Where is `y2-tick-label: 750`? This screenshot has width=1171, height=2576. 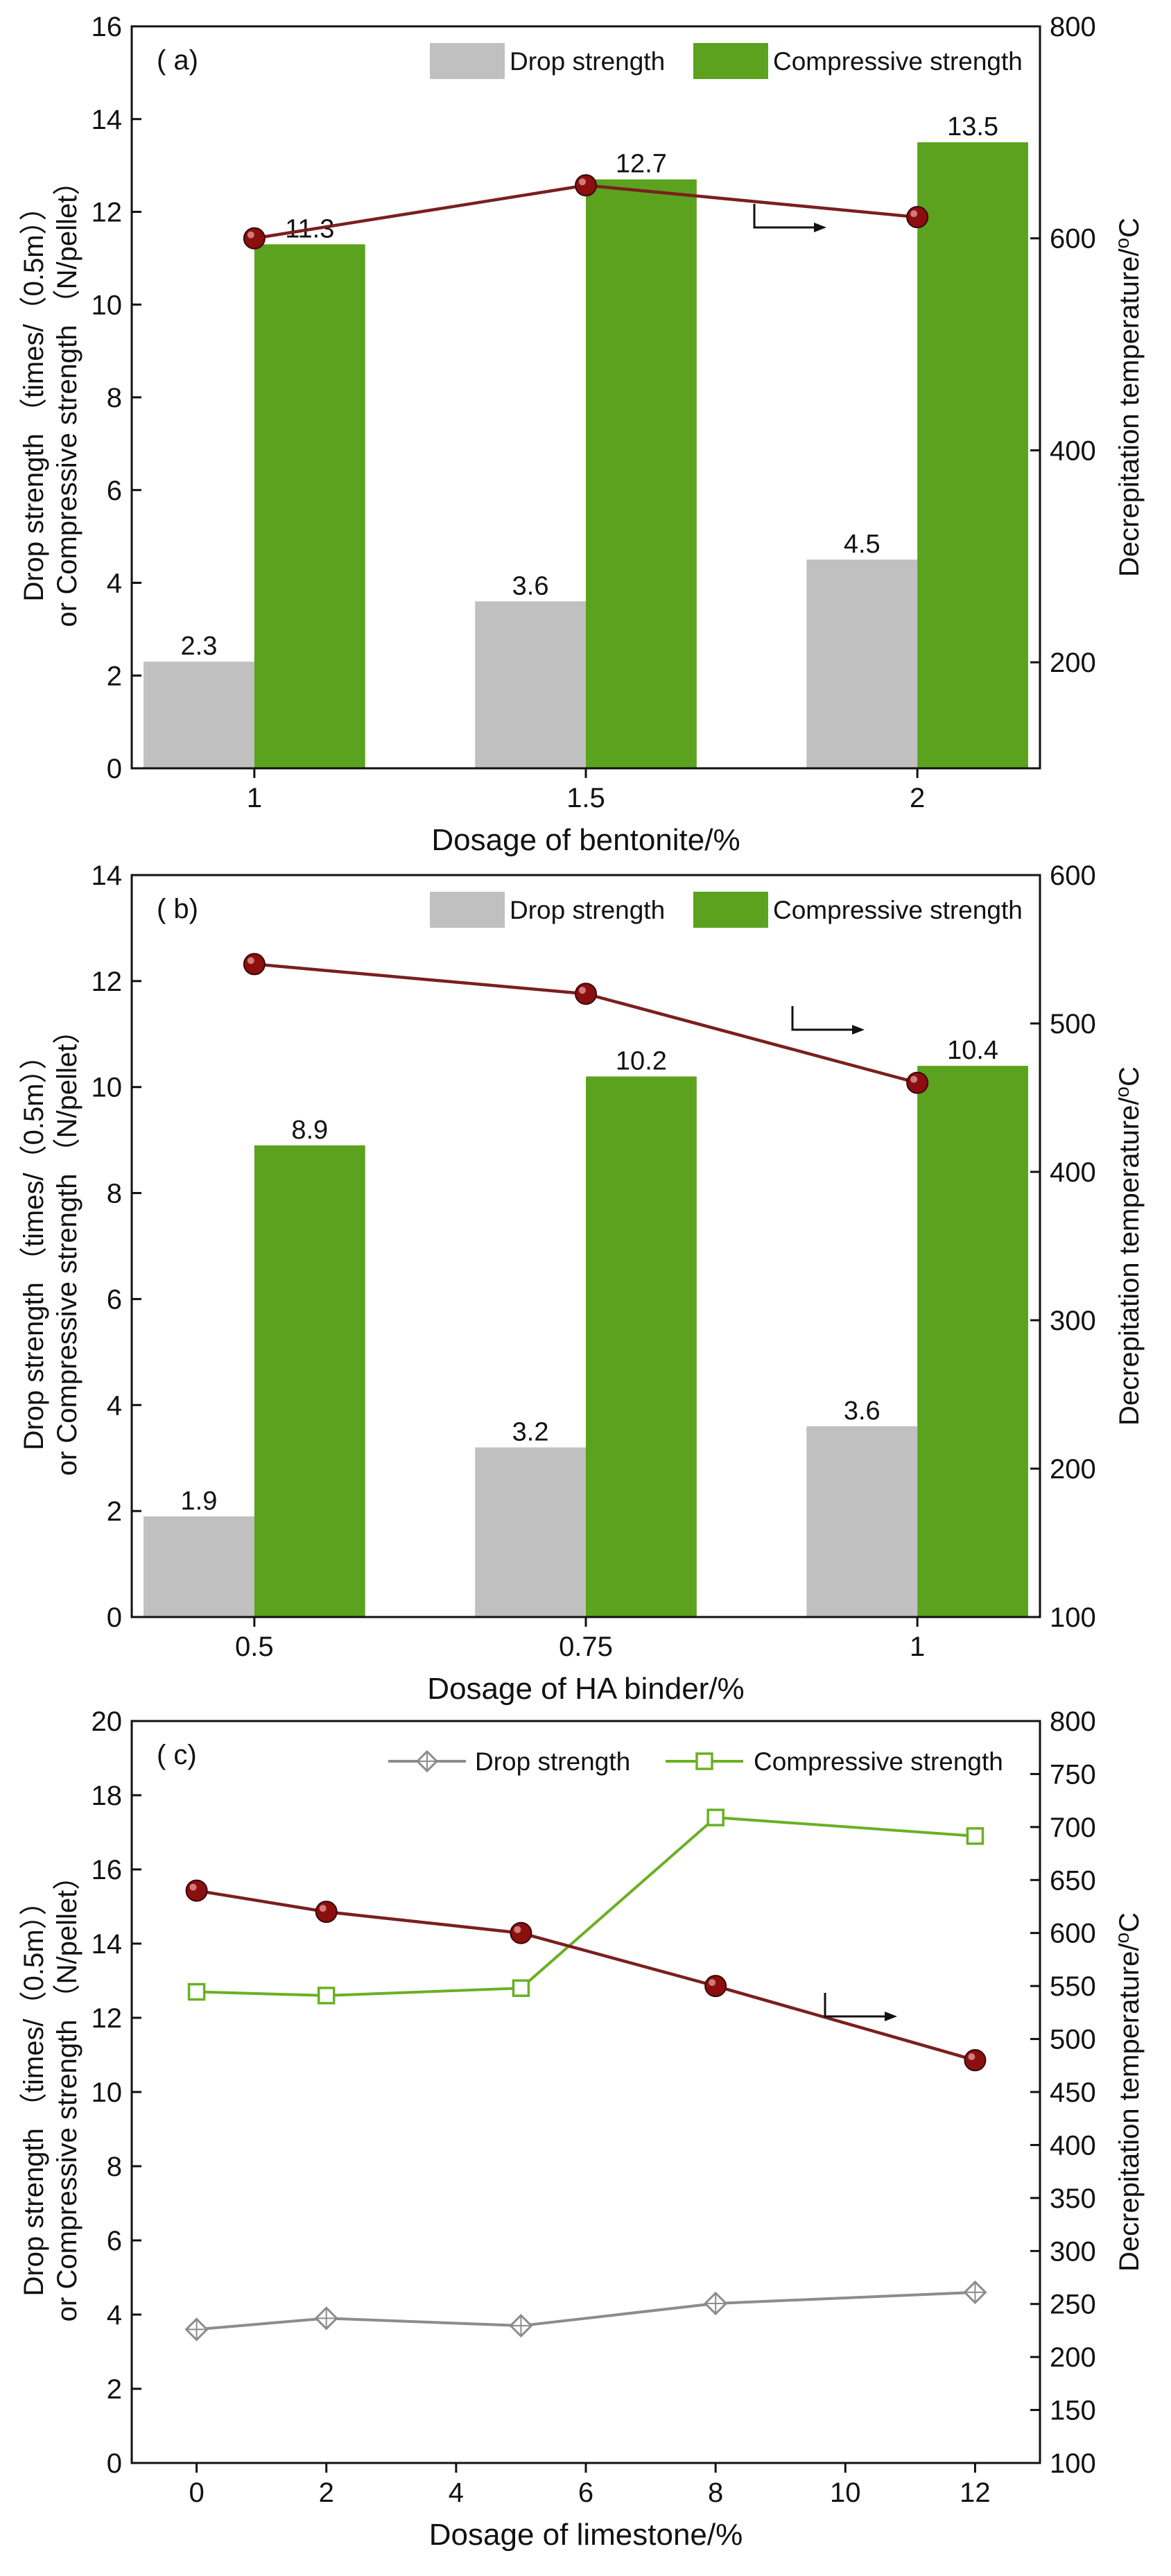 y2-tick-label: 750 is located at coordinates (1073, 1774).